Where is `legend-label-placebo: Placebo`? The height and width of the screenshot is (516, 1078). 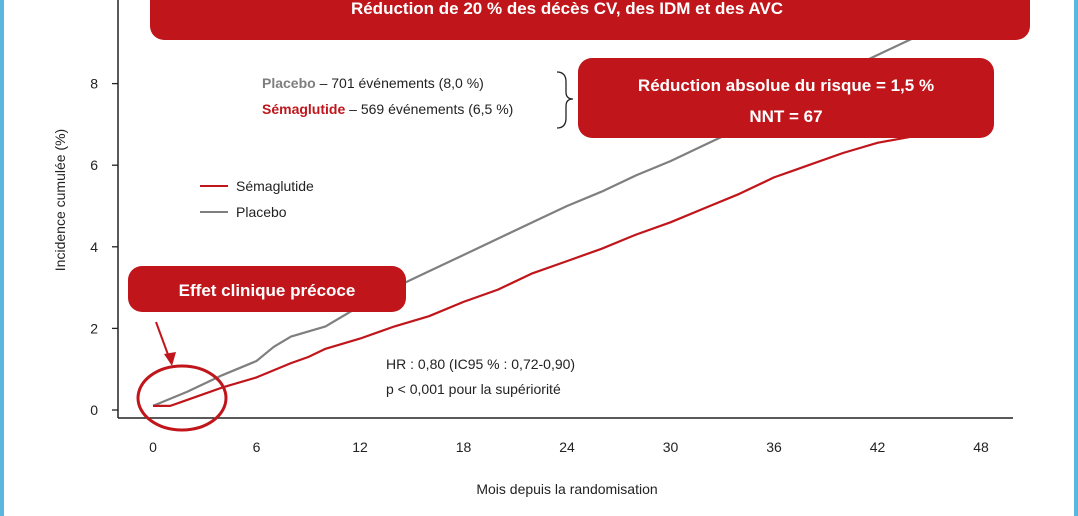 legend-label-placebo: Placebo is located at coordinates (261, 212).